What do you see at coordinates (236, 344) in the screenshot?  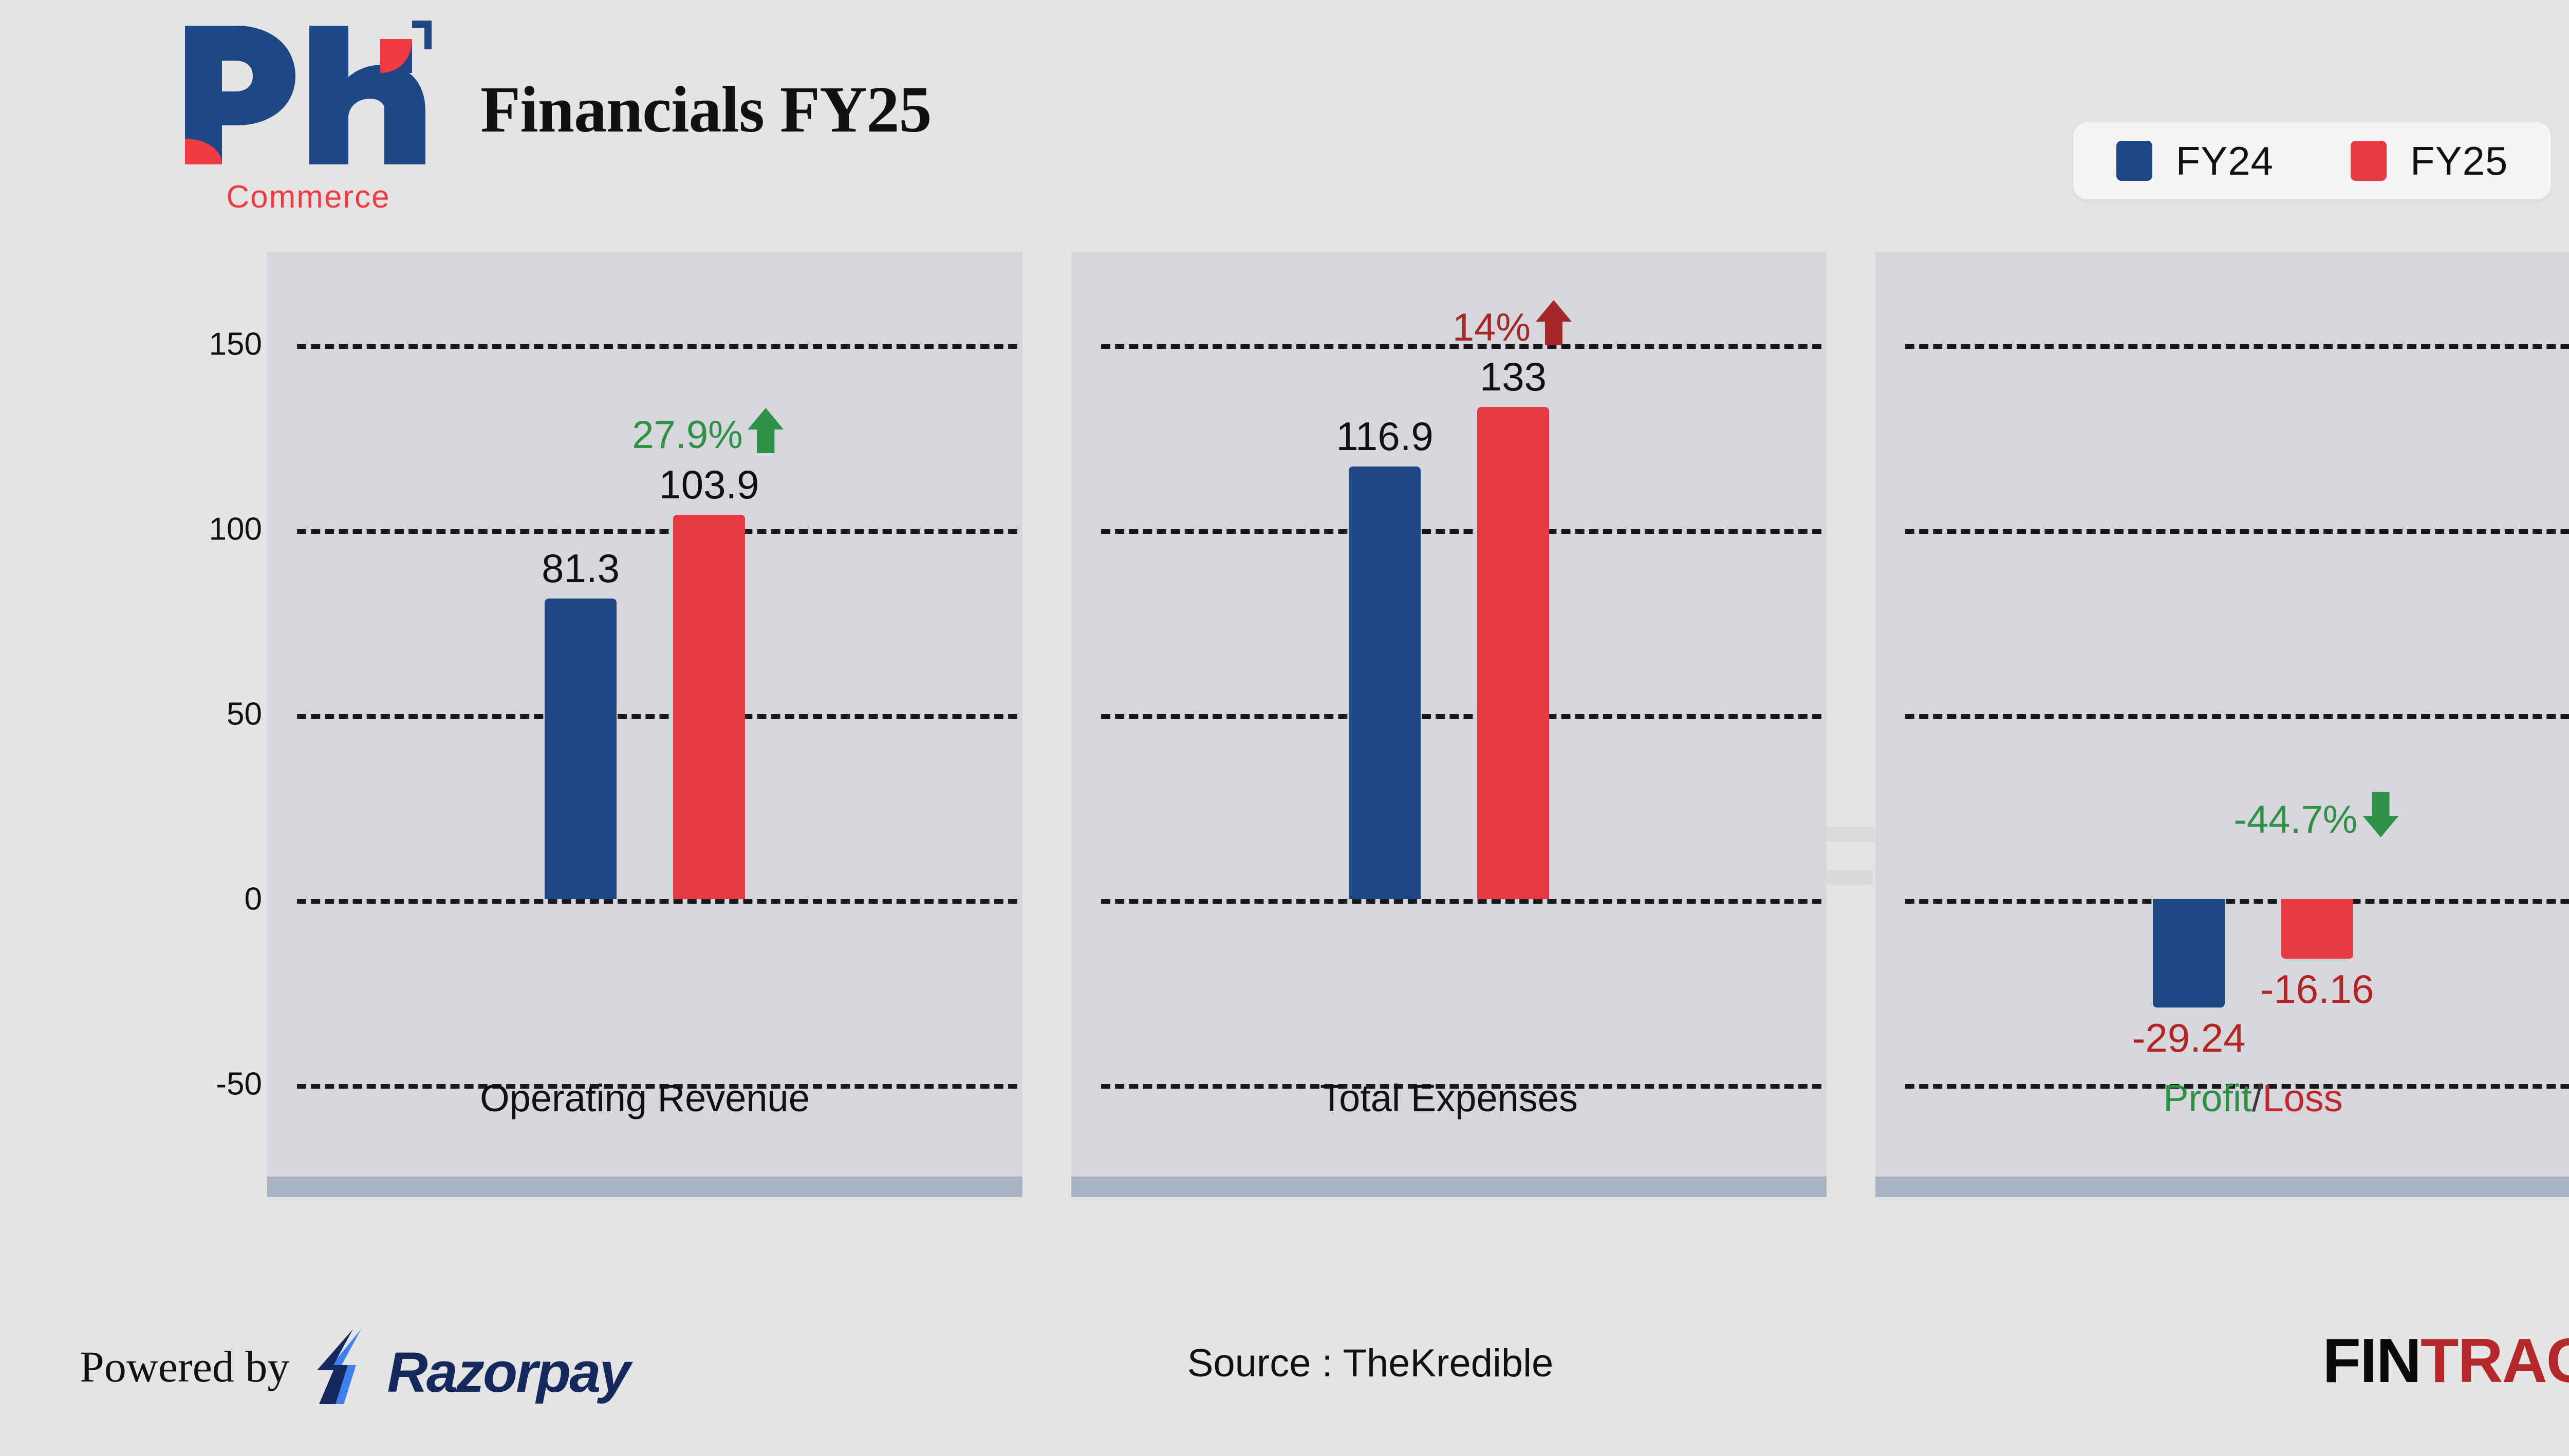 I see `y-axis-tick-label: 150` at bounding box center [236, 344].